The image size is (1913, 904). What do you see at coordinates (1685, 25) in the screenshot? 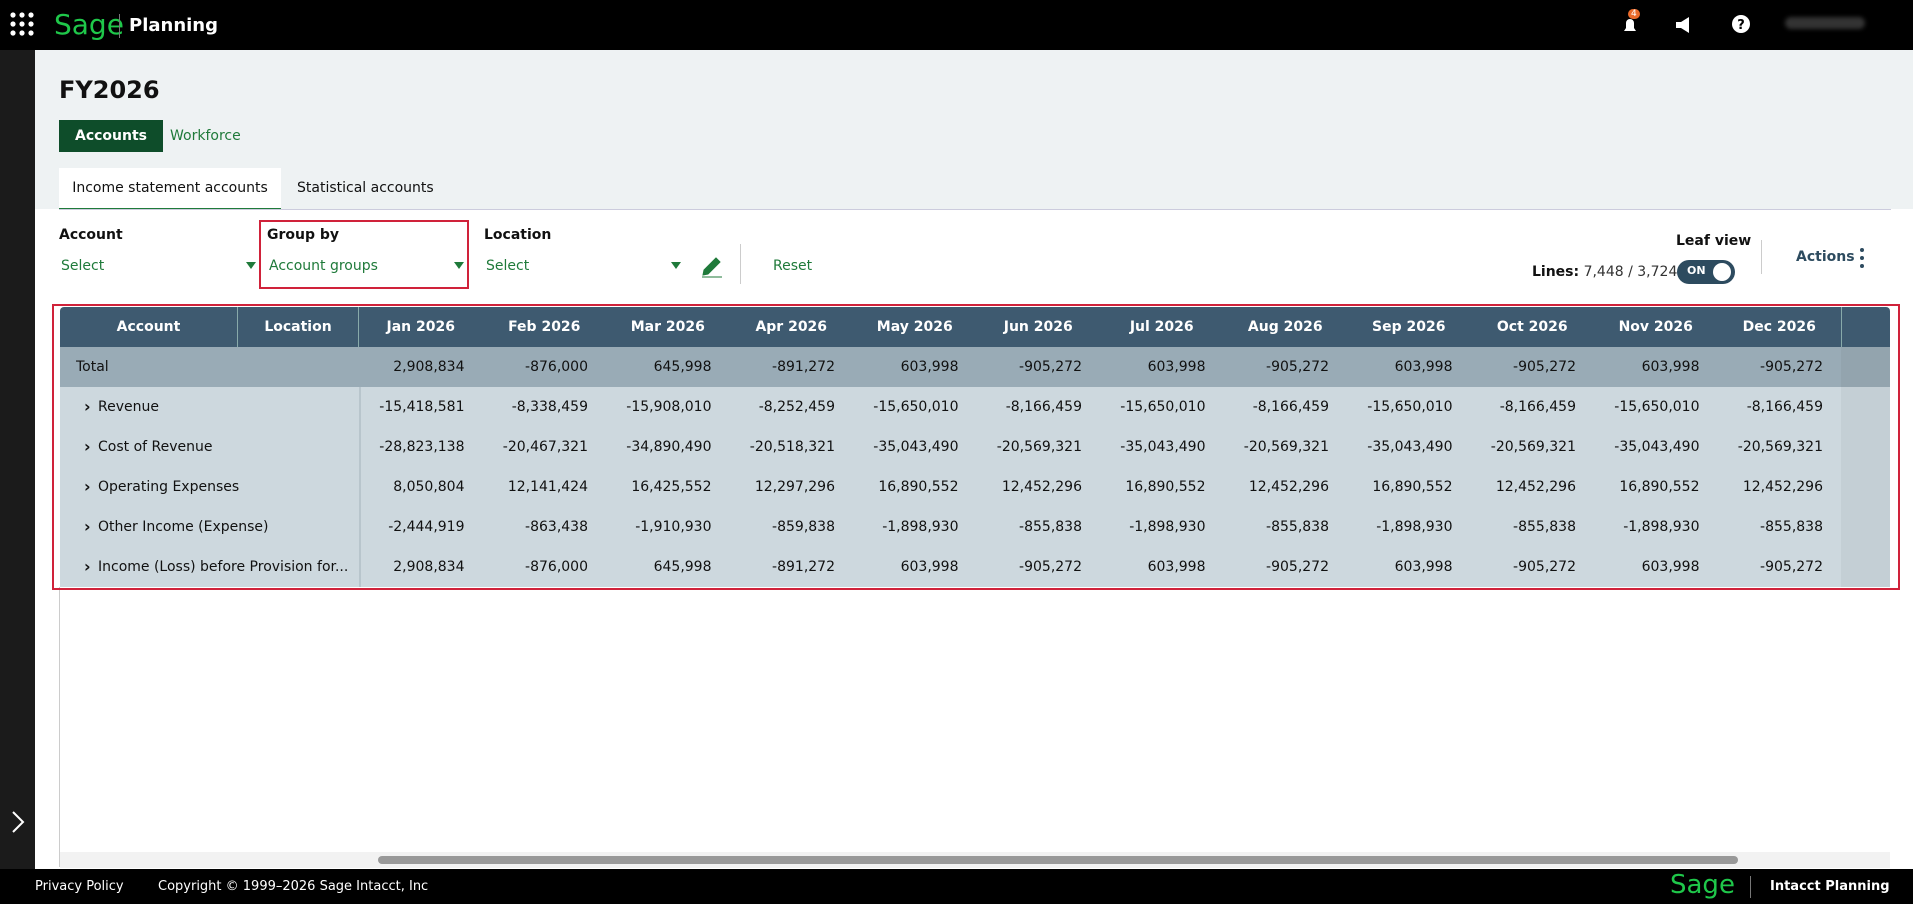
I see `announcements` at bounding box center [1685, 25].